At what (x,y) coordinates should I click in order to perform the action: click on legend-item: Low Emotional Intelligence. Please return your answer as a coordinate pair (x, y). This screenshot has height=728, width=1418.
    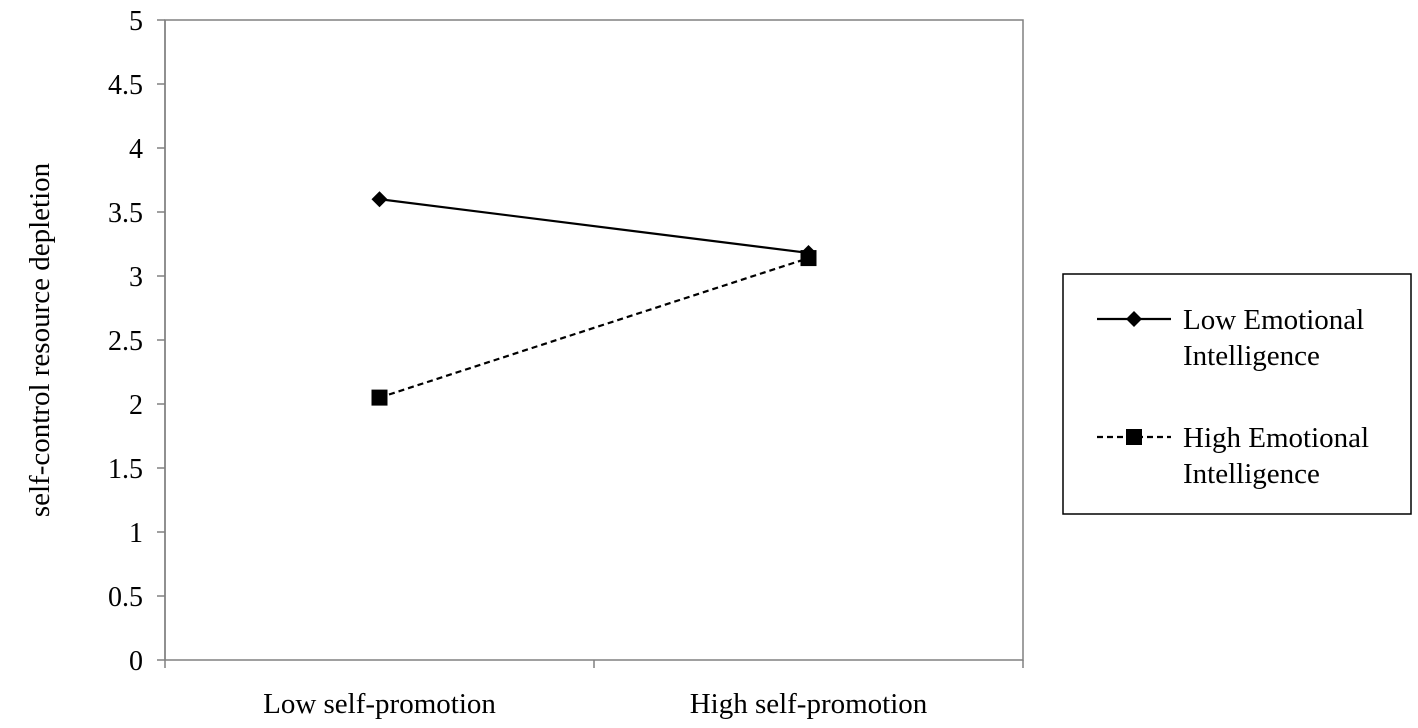
    Looking at the image, I should click on (1230, 338).